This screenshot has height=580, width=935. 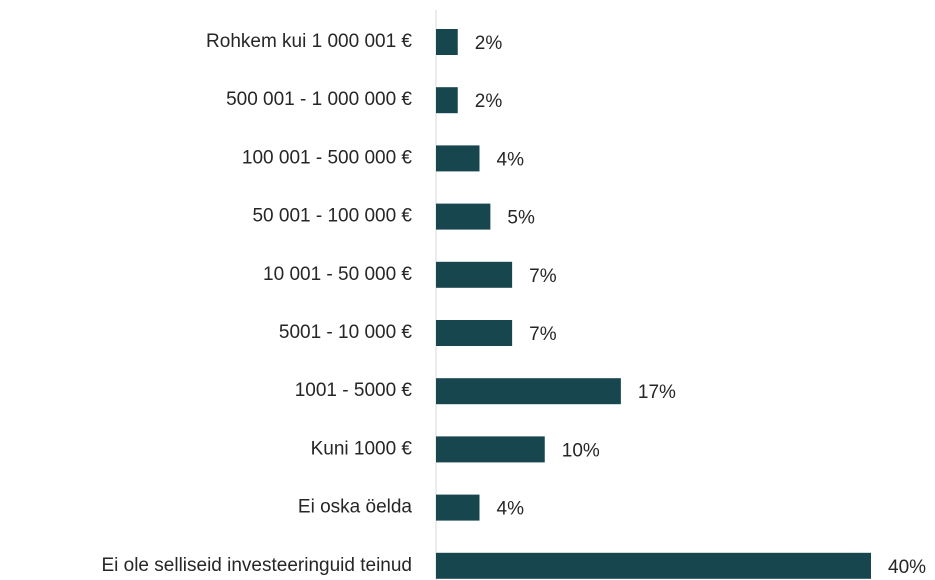 I want to click on category-label: 1001 - 5000 €, so click(x=354, y=390).